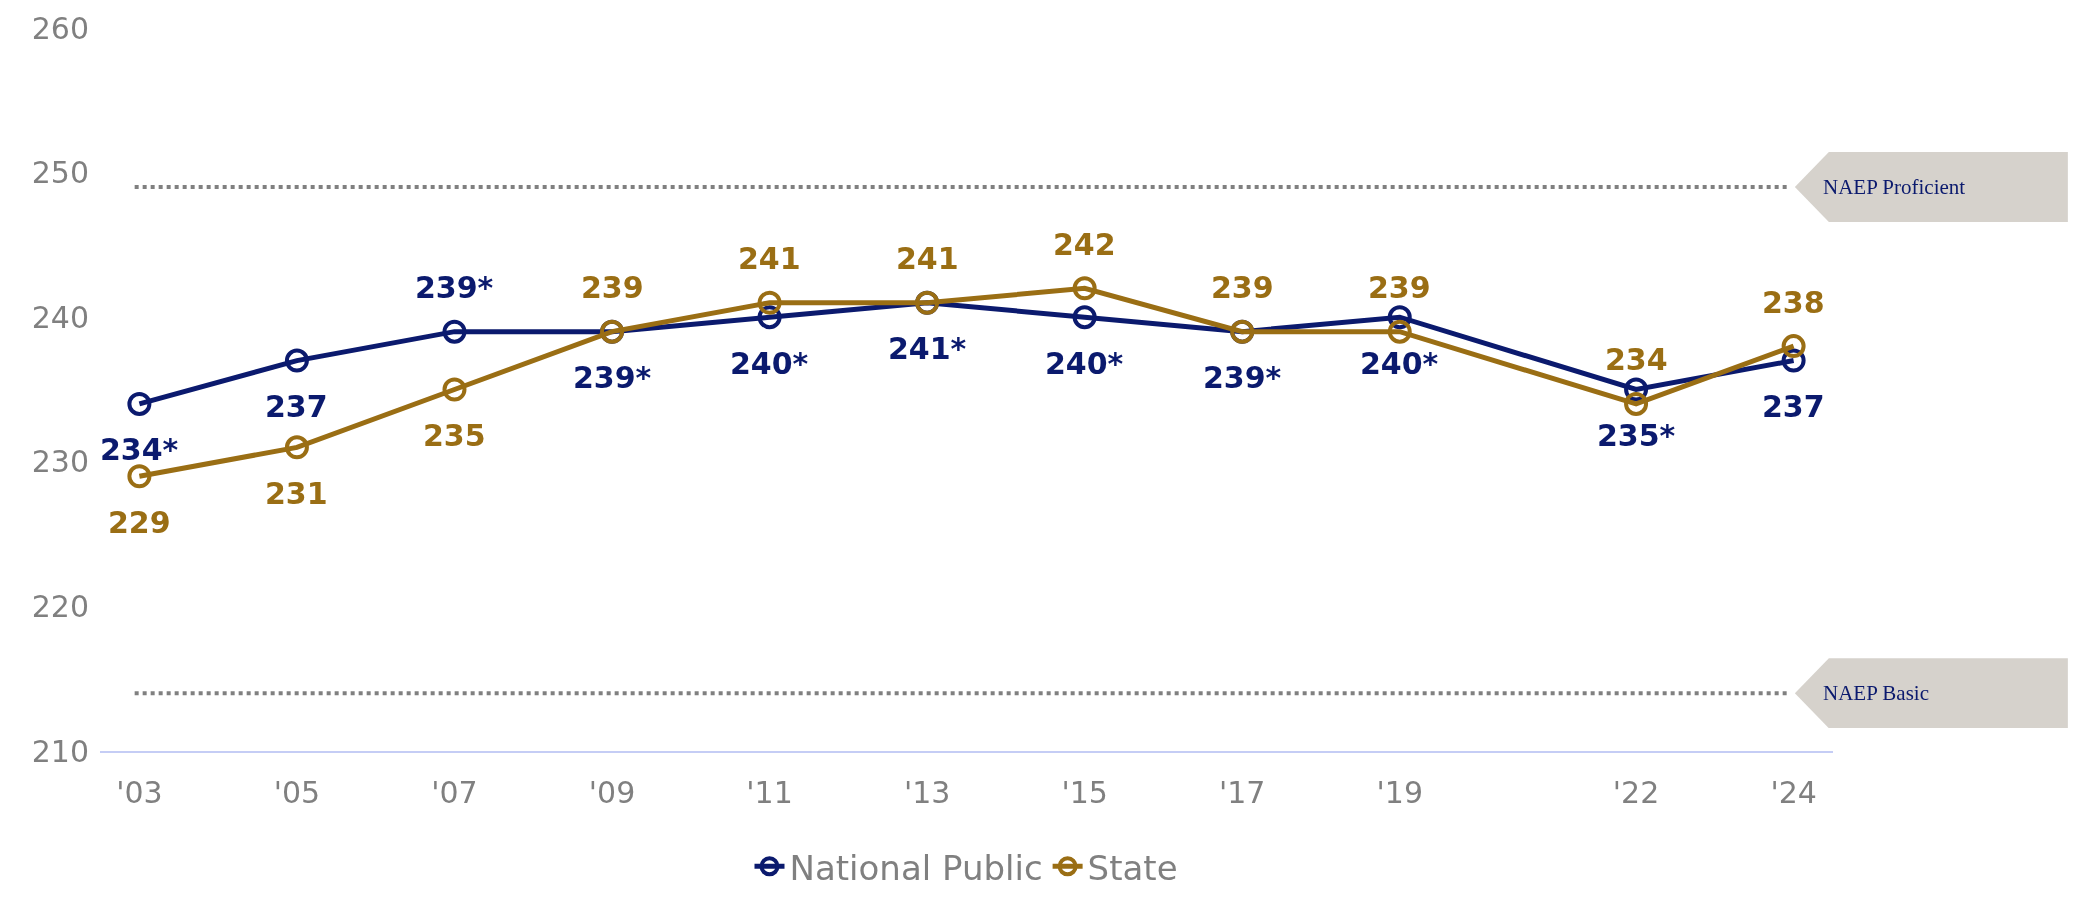 This screenshot has height=908, width=2083. What do you see at coordinates (454, 435) in the screenshot?
I see `data-label: 235` at bounding box center [454, 435].